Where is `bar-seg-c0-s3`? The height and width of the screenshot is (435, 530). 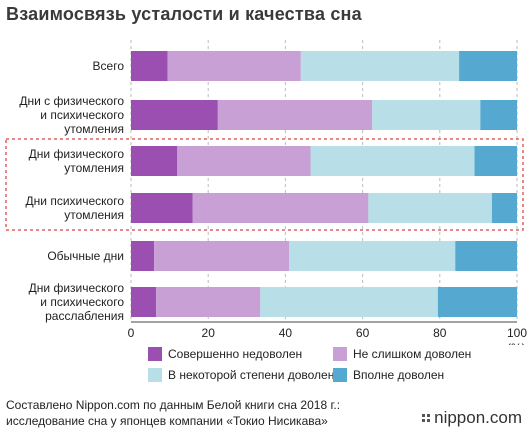
bar-seg-c0-s3 is located at coordinates (488, 66).